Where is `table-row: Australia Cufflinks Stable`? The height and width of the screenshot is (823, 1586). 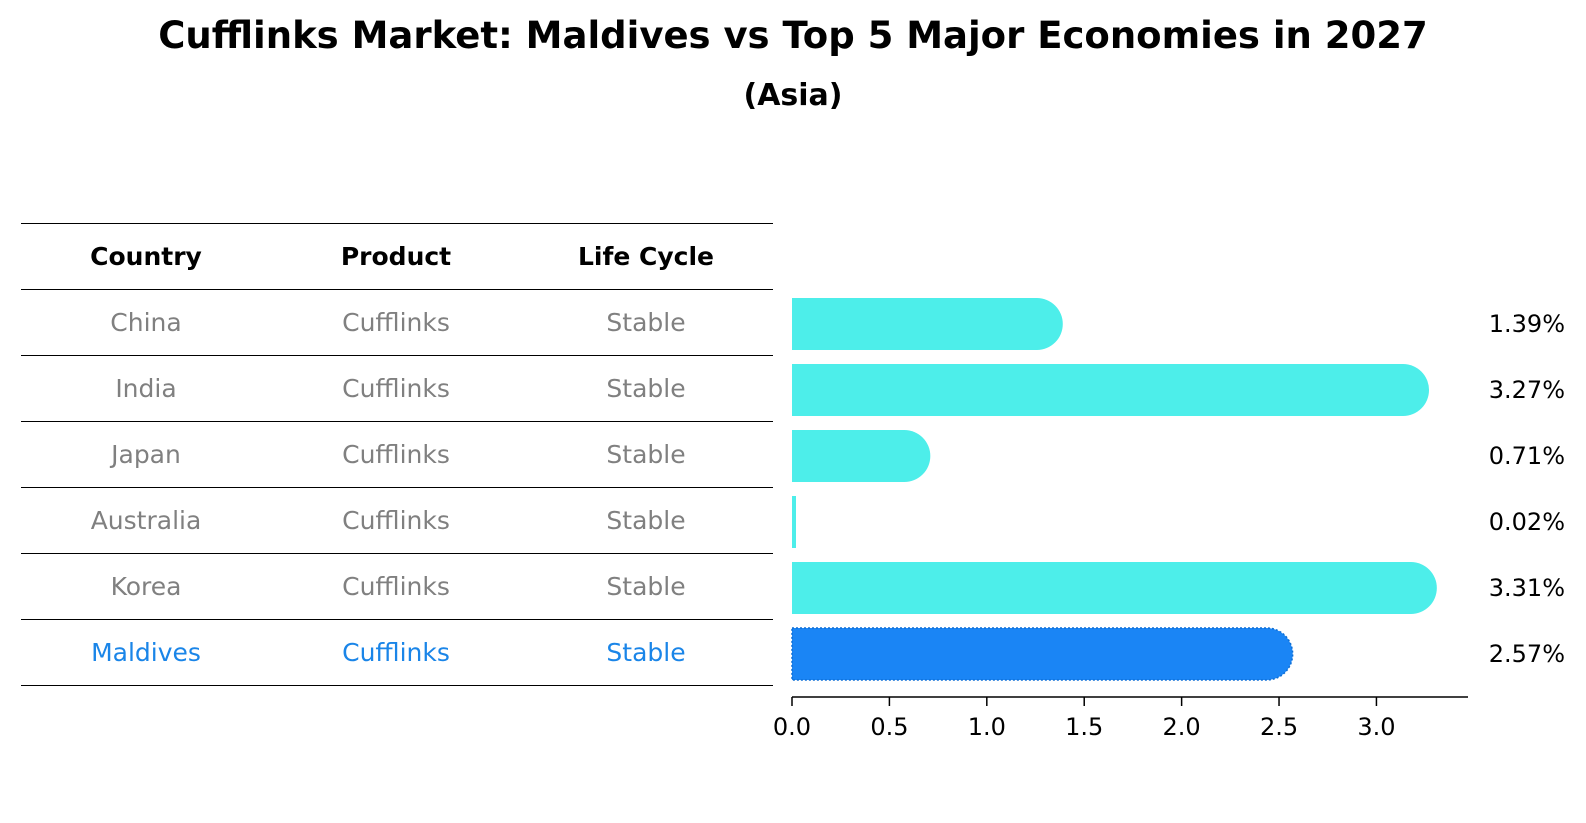 table-row: Australia Cufflinks Stable is located at coordinates (397, 521).